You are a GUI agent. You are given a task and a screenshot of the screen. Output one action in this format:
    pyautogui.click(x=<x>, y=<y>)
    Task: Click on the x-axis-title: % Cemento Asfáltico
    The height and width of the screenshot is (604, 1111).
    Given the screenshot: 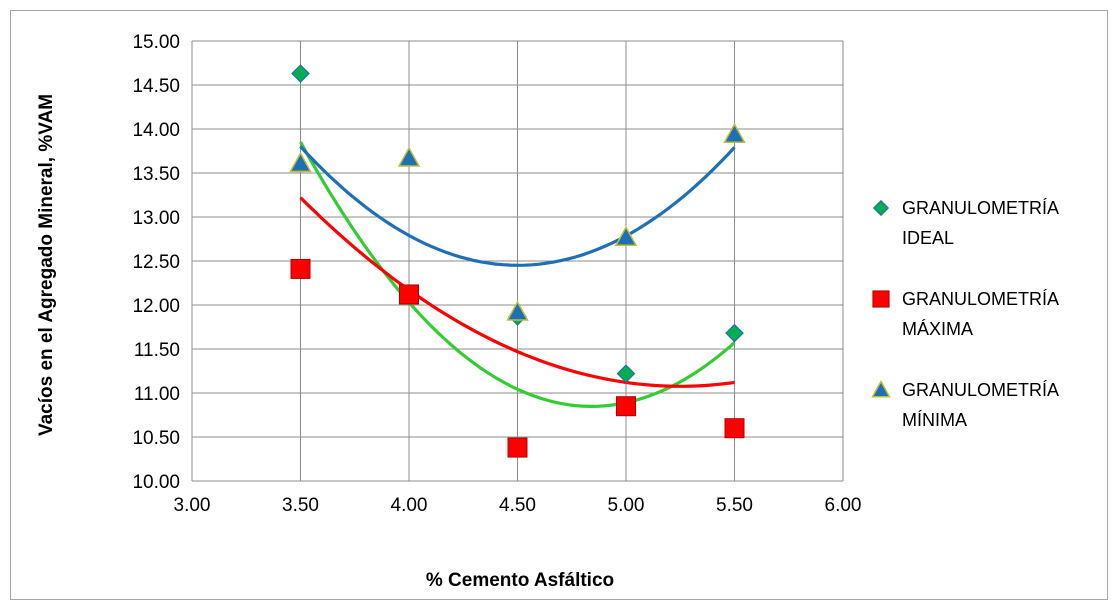 What is the action you would take?
    pyautogui.click(x=520, y=580)
    